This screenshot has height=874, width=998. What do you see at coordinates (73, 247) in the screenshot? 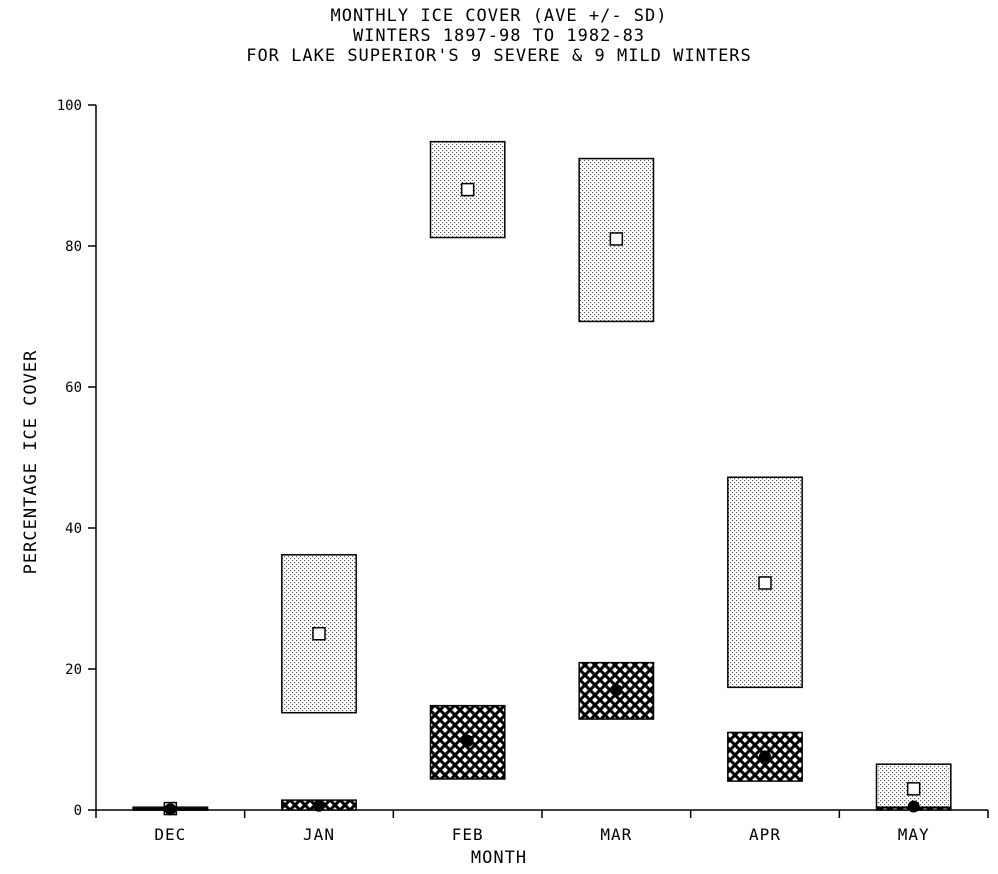
I see `y-tick-label-80: 80` at bounding box center [73, 247].